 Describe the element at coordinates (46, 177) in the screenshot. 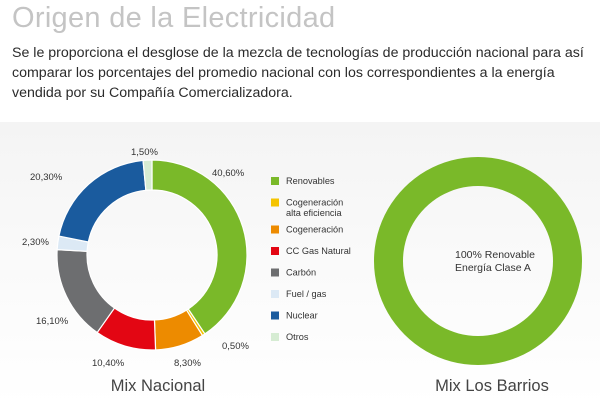

I see `pct-label-nuclear: 20,30%` at that location.